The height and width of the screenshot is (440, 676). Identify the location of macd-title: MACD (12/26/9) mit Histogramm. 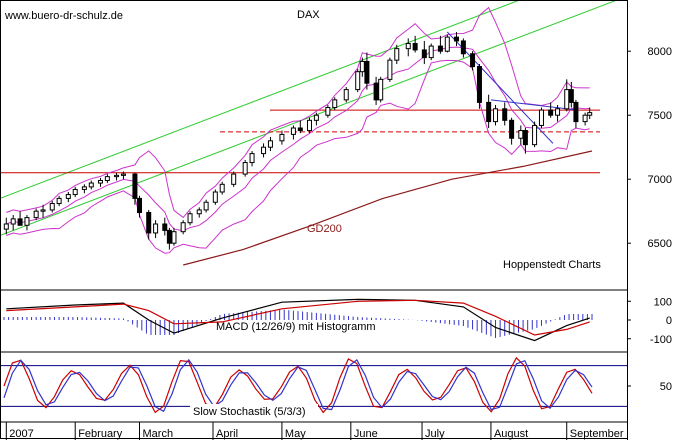
(296, 327).